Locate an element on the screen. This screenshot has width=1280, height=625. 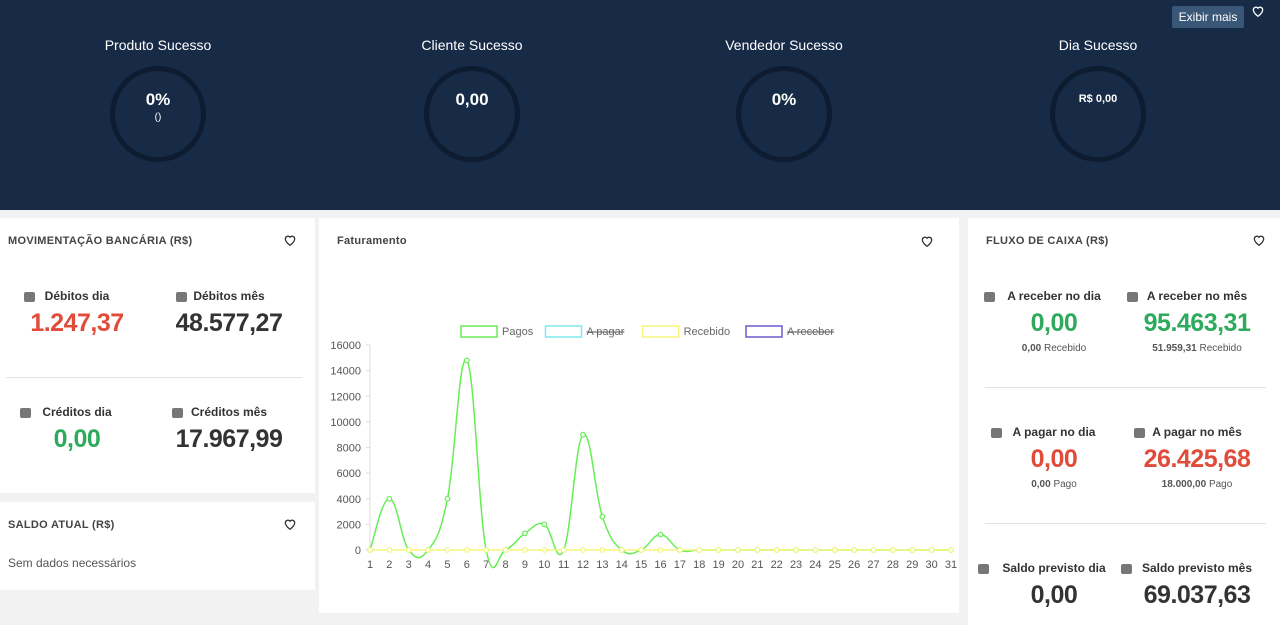
x-tick-label: 6 is located at coordinates (467, 565).